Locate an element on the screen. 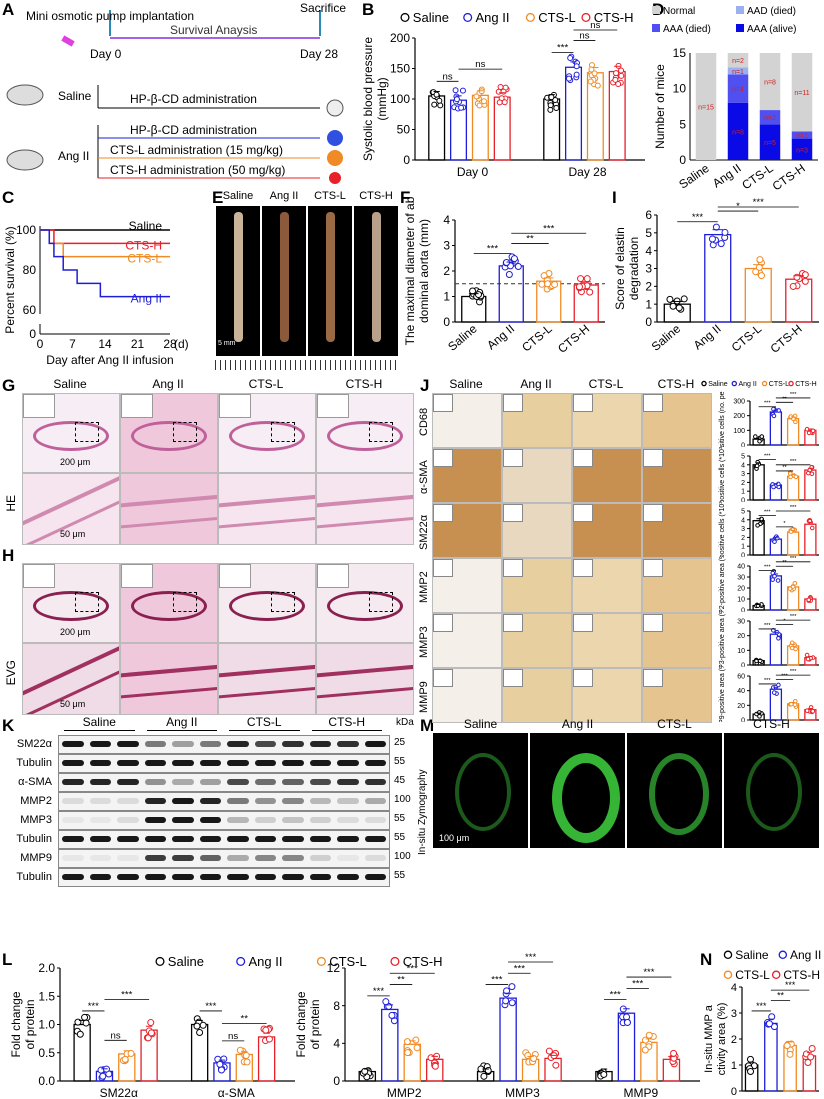  x-unit: (d) is located at coordinates (181, 344).